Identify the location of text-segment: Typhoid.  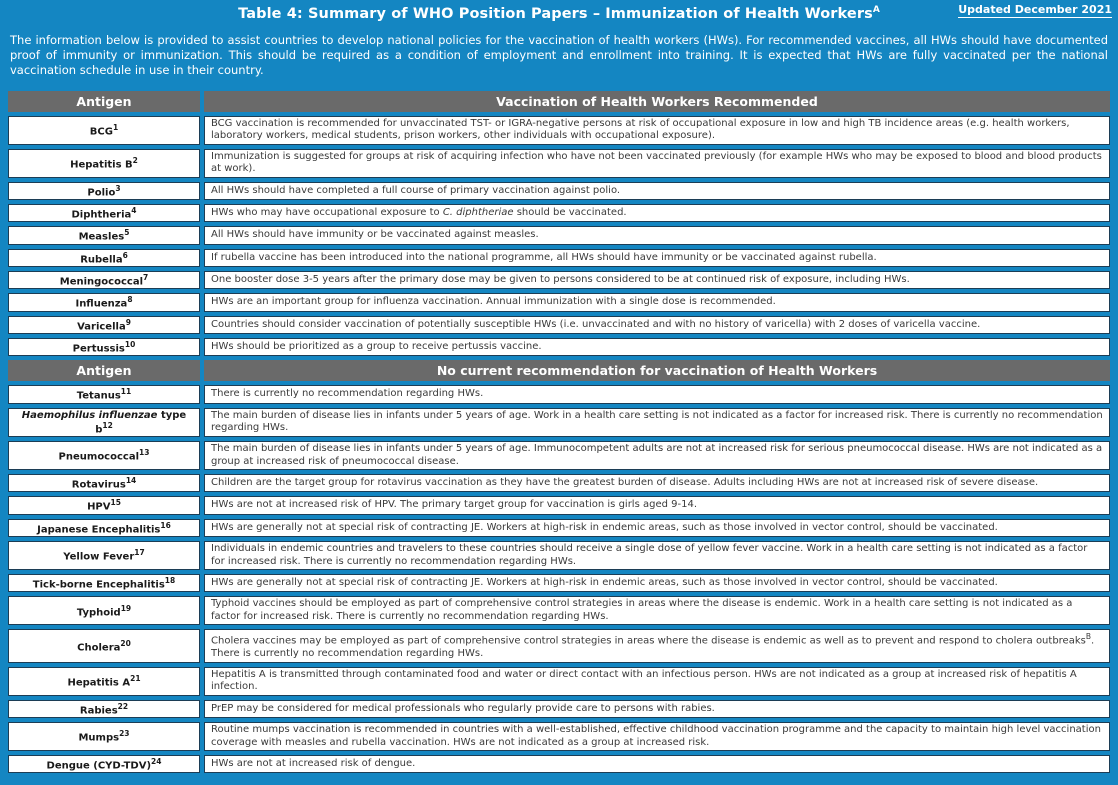
(98, 613).